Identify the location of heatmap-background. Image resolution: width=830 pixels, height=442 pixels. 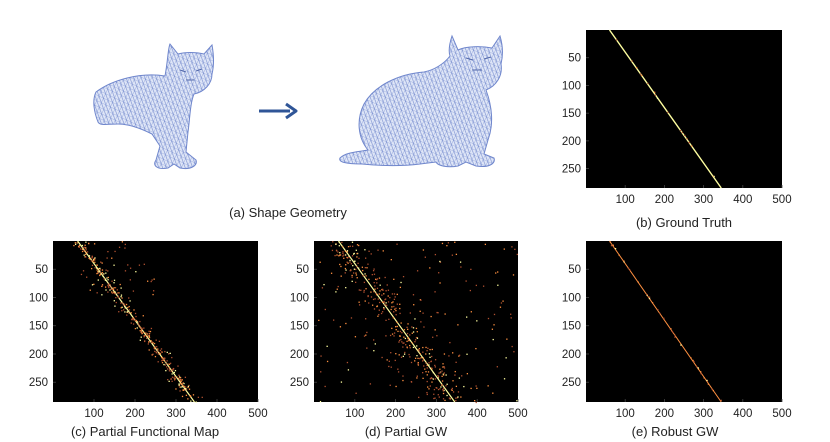
(684, 321).